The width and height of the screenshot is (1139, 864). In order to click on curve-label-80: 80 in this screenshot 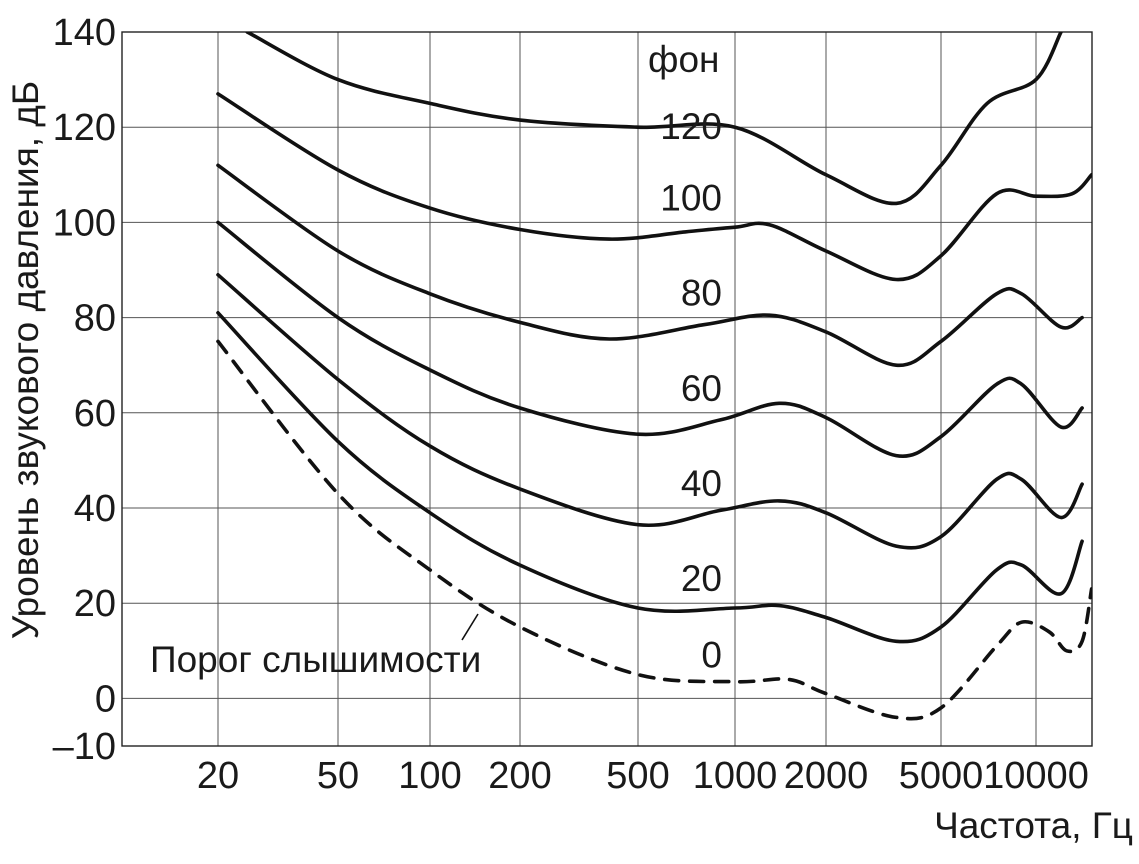, I will do `click(701, 293)`.